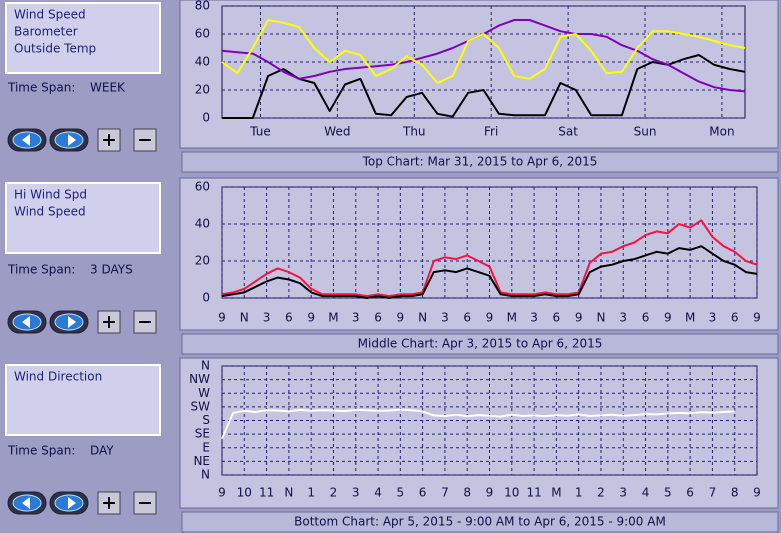  I want to click on time-span-value: WEEK, so click(108, 88).